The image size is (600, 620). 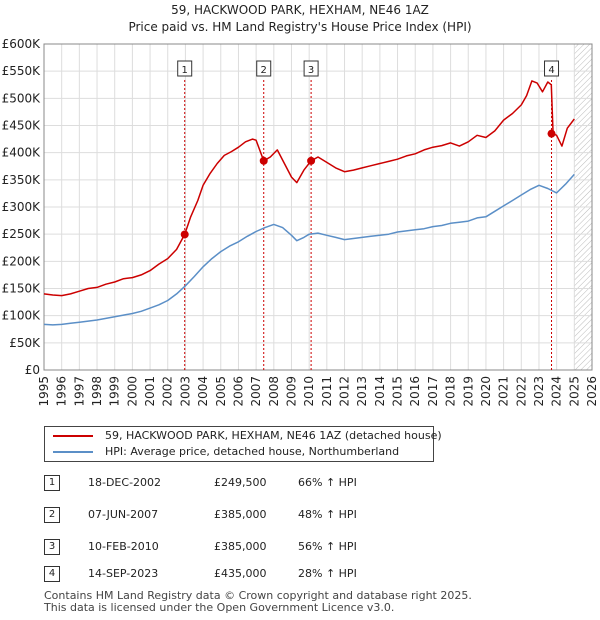 What do you see at coordinates (486, 391) in the screenshot?
I see `x-tick-label: 2020` at bounding box center [486, 391].